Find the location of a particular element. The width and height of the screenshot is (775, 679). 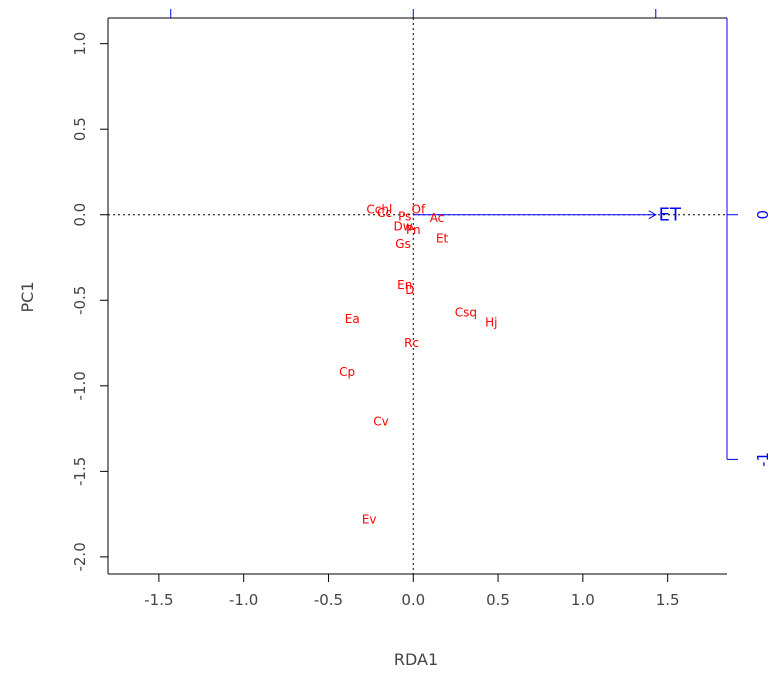

right-secondary-tick-label-1: -1 is located at coordinates (763, 459).